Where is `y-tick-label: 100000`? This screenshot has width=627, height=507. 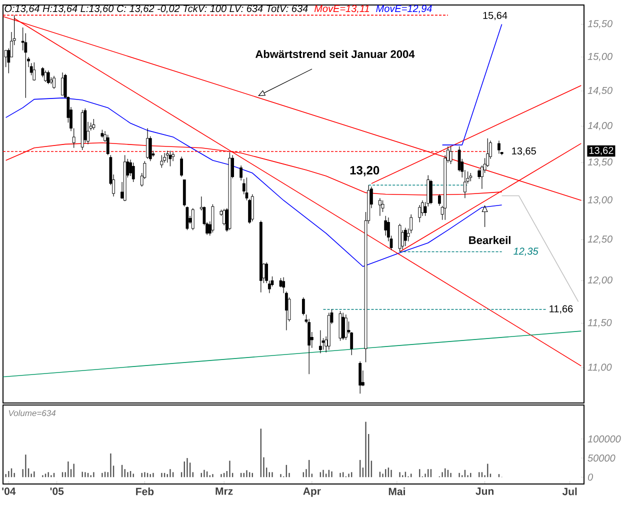
y-tick-label: 100000 is located at coordinates (604, 439).